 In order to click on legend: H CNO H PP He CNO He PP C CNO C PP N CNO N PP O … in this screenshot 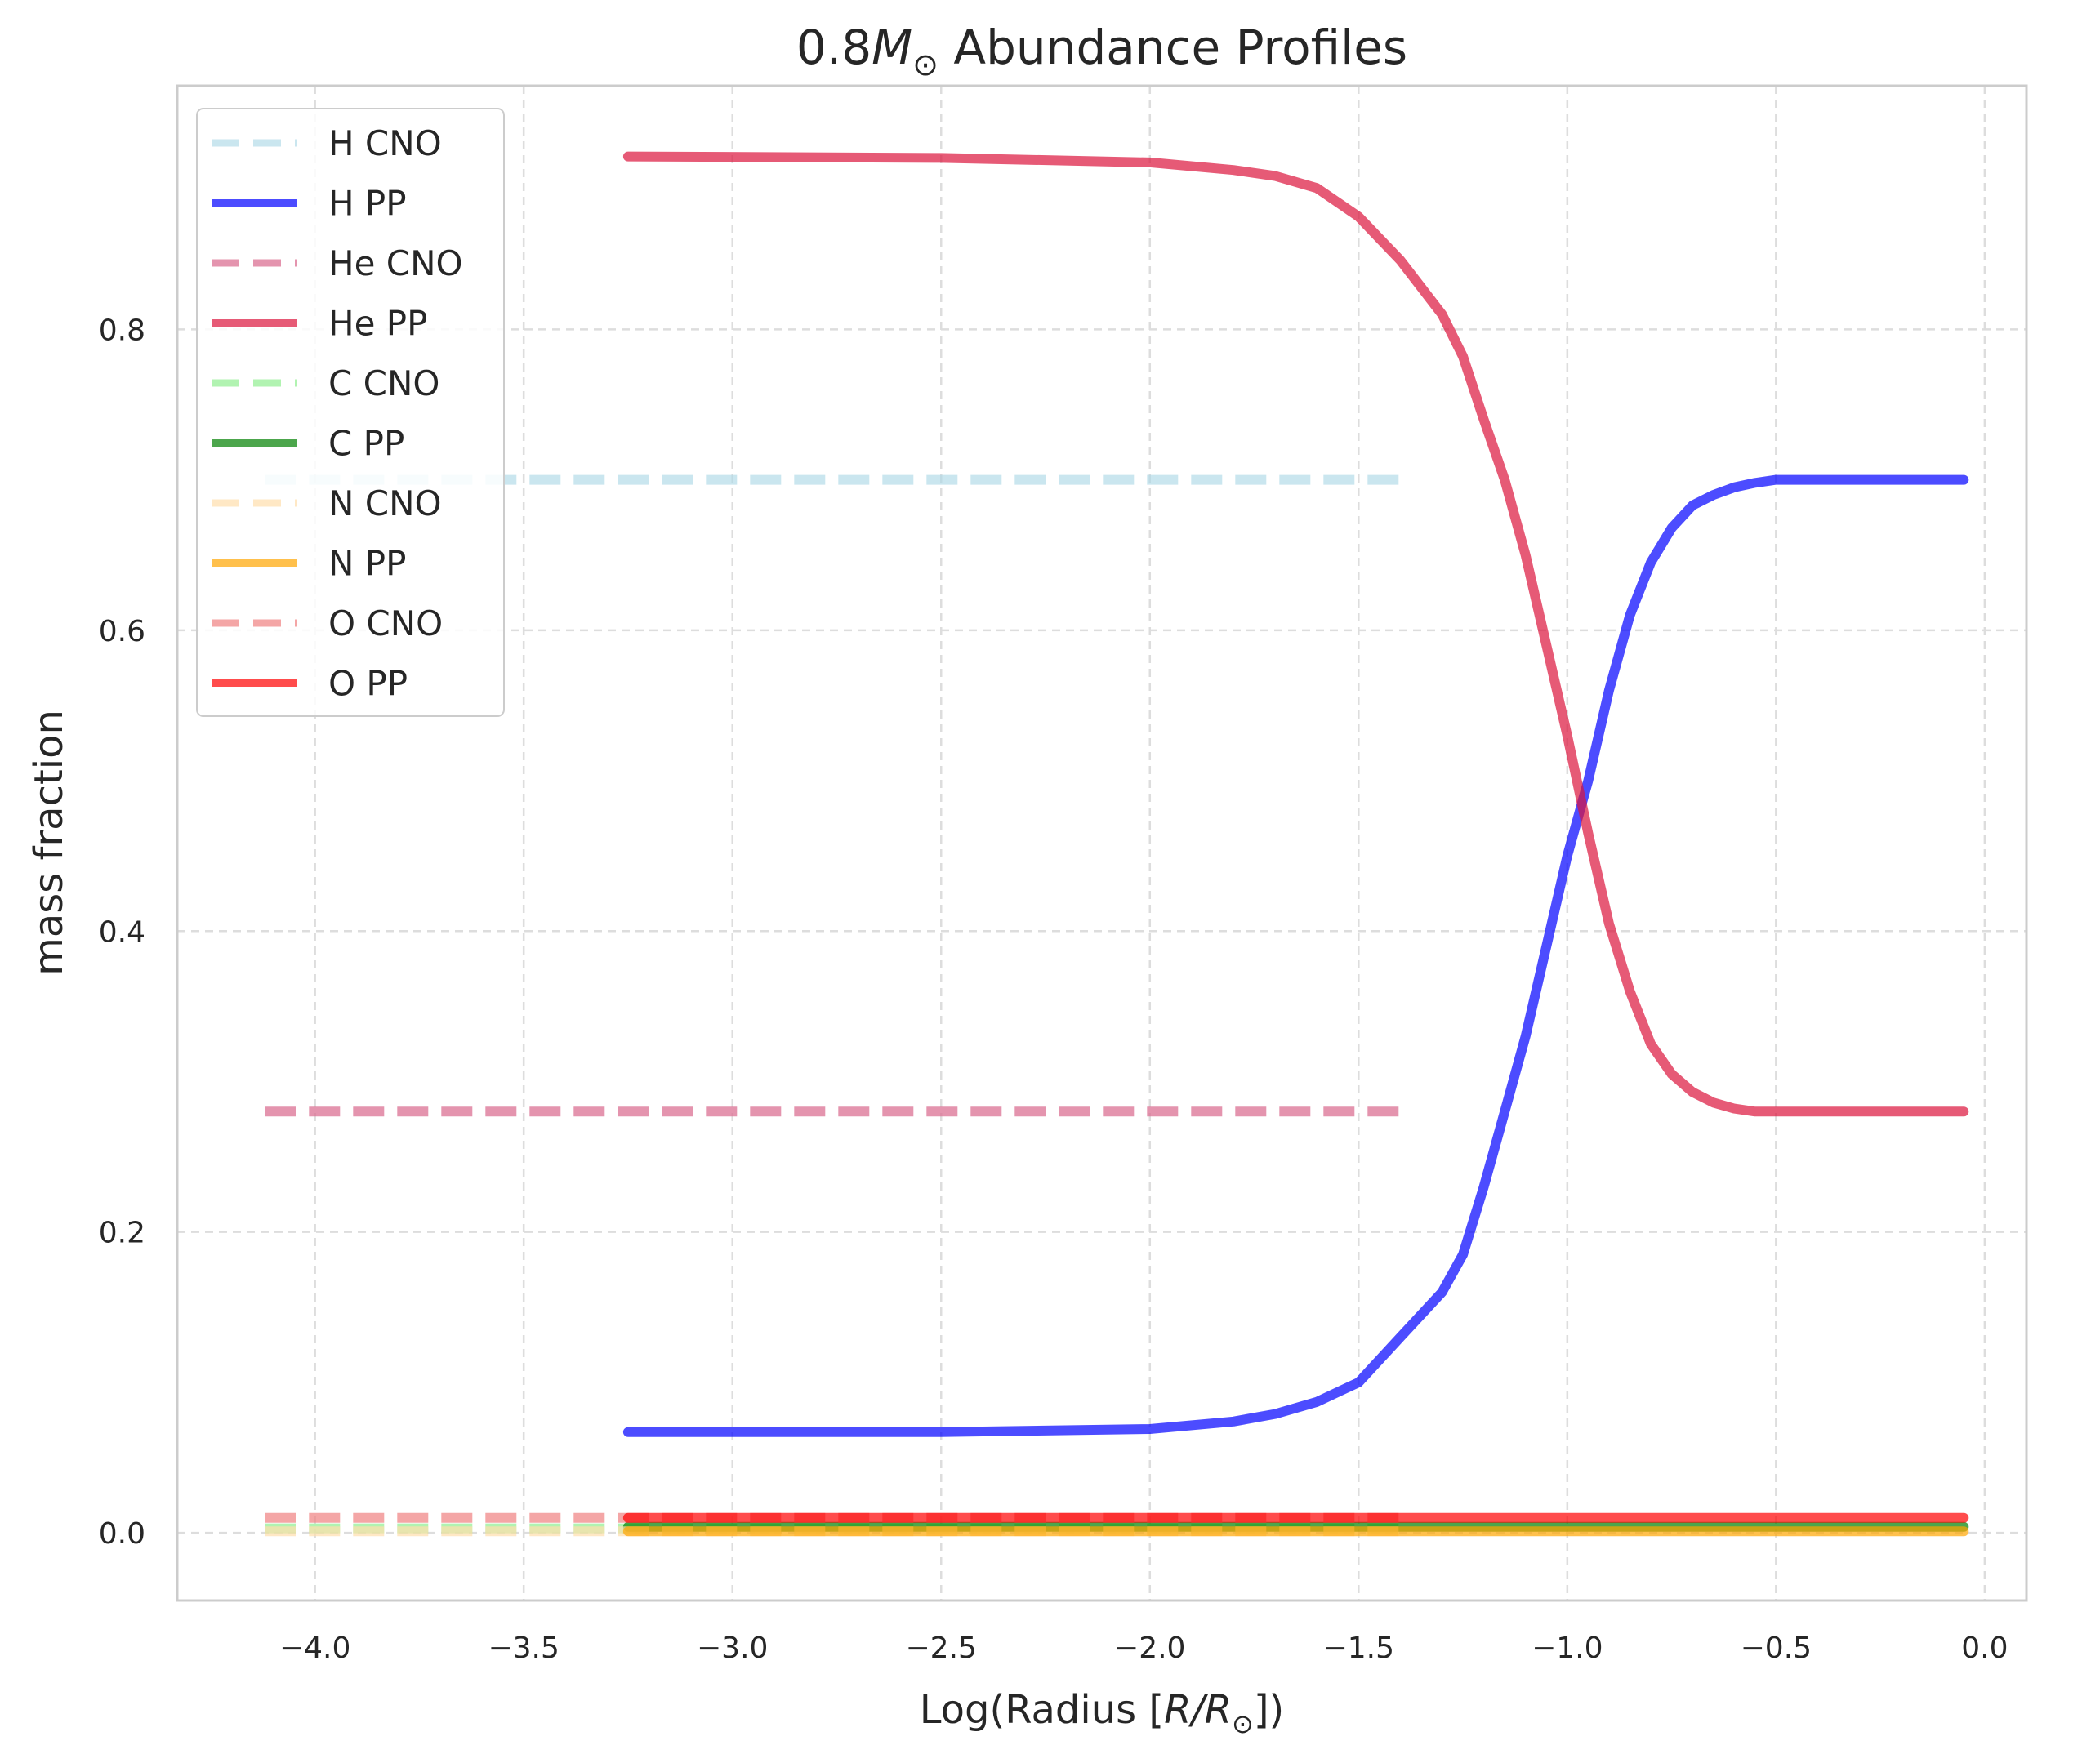, I will do `click(350, 412)`.